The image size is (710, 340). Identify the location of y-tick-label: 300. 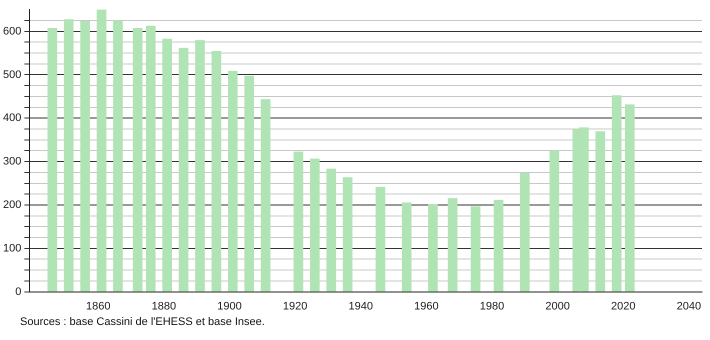
(12, 162).